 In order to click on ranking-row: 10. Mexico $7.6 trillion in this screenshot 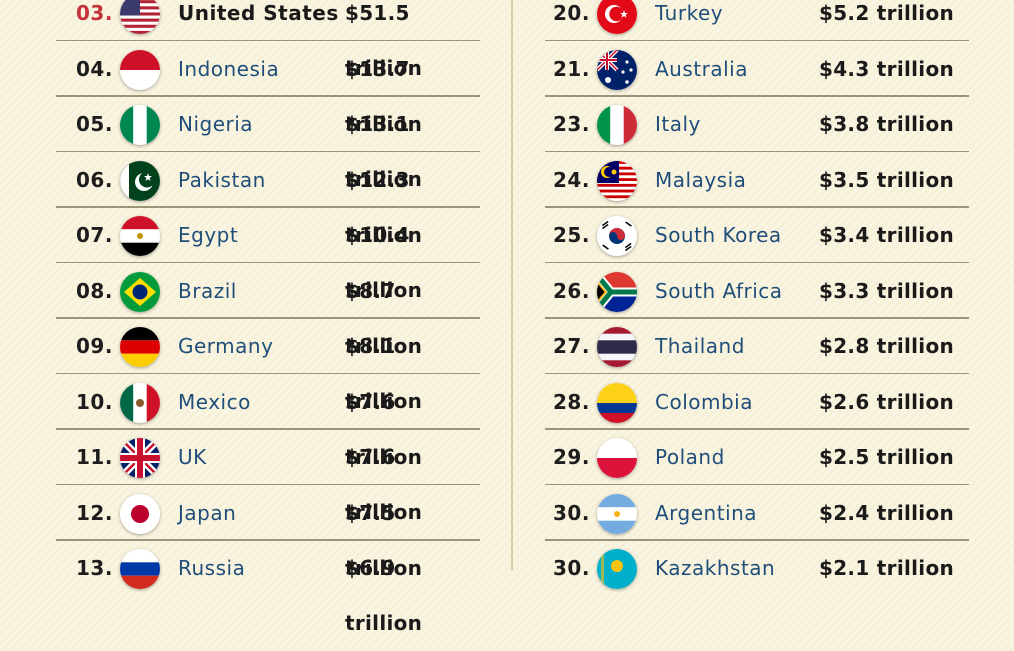, I will do `click(268, 422)`.